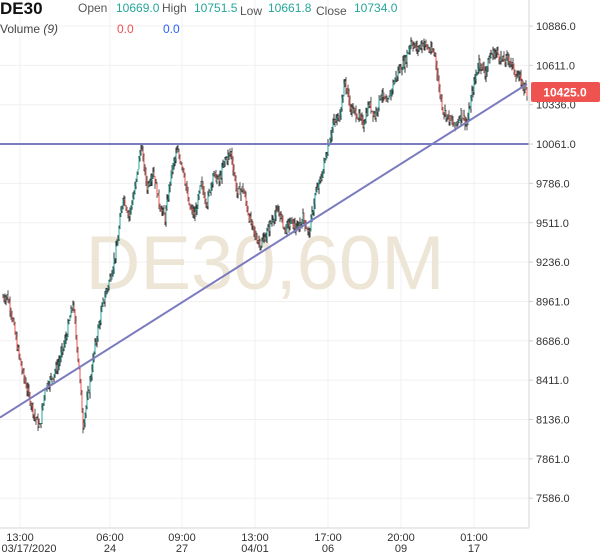  I want to click on close-label: Close, so click(331, 11).